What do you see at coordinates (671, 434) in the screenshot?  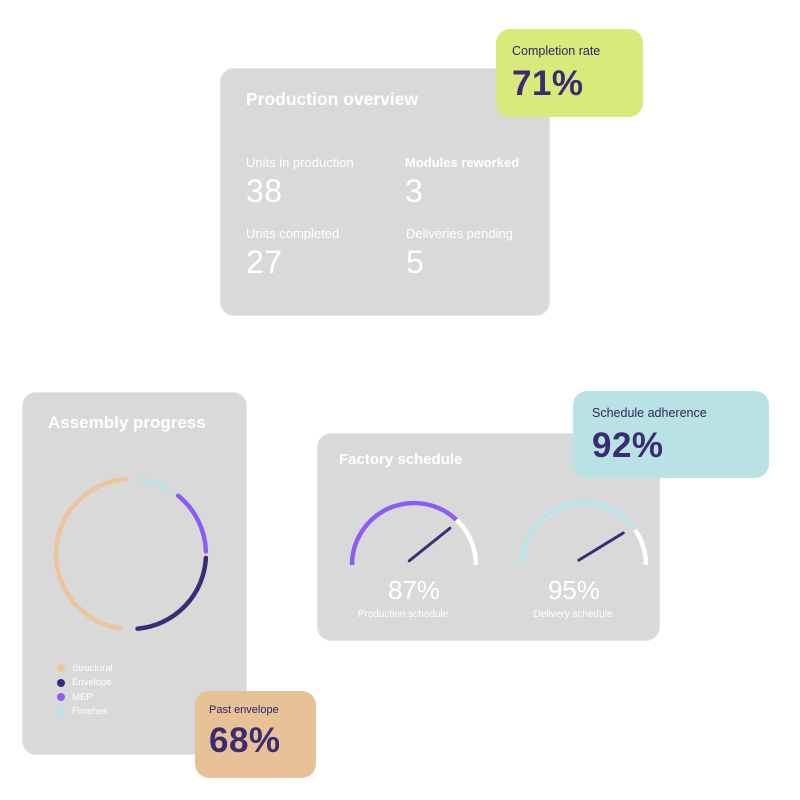 I see `schedule-adherence-badge: Schedule adherence 92%` at bounding box center [671, 434].